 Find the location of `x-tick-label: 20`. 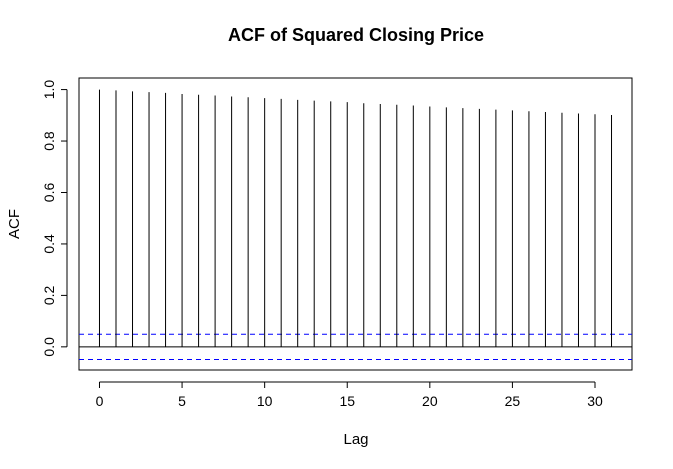

x-tick-label: 20 is located at coordinates (430, 401).